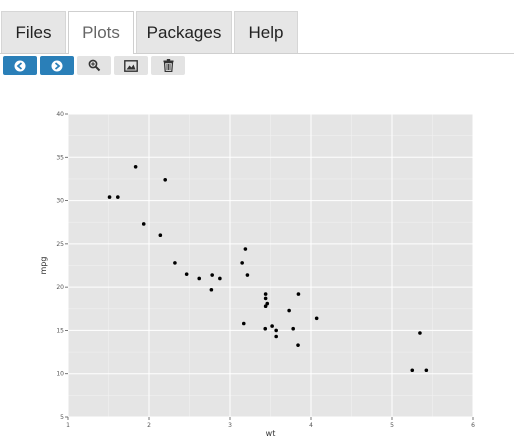 The image size is (514, 441). I want to click on arrow-left-icon, so click(20, 65).